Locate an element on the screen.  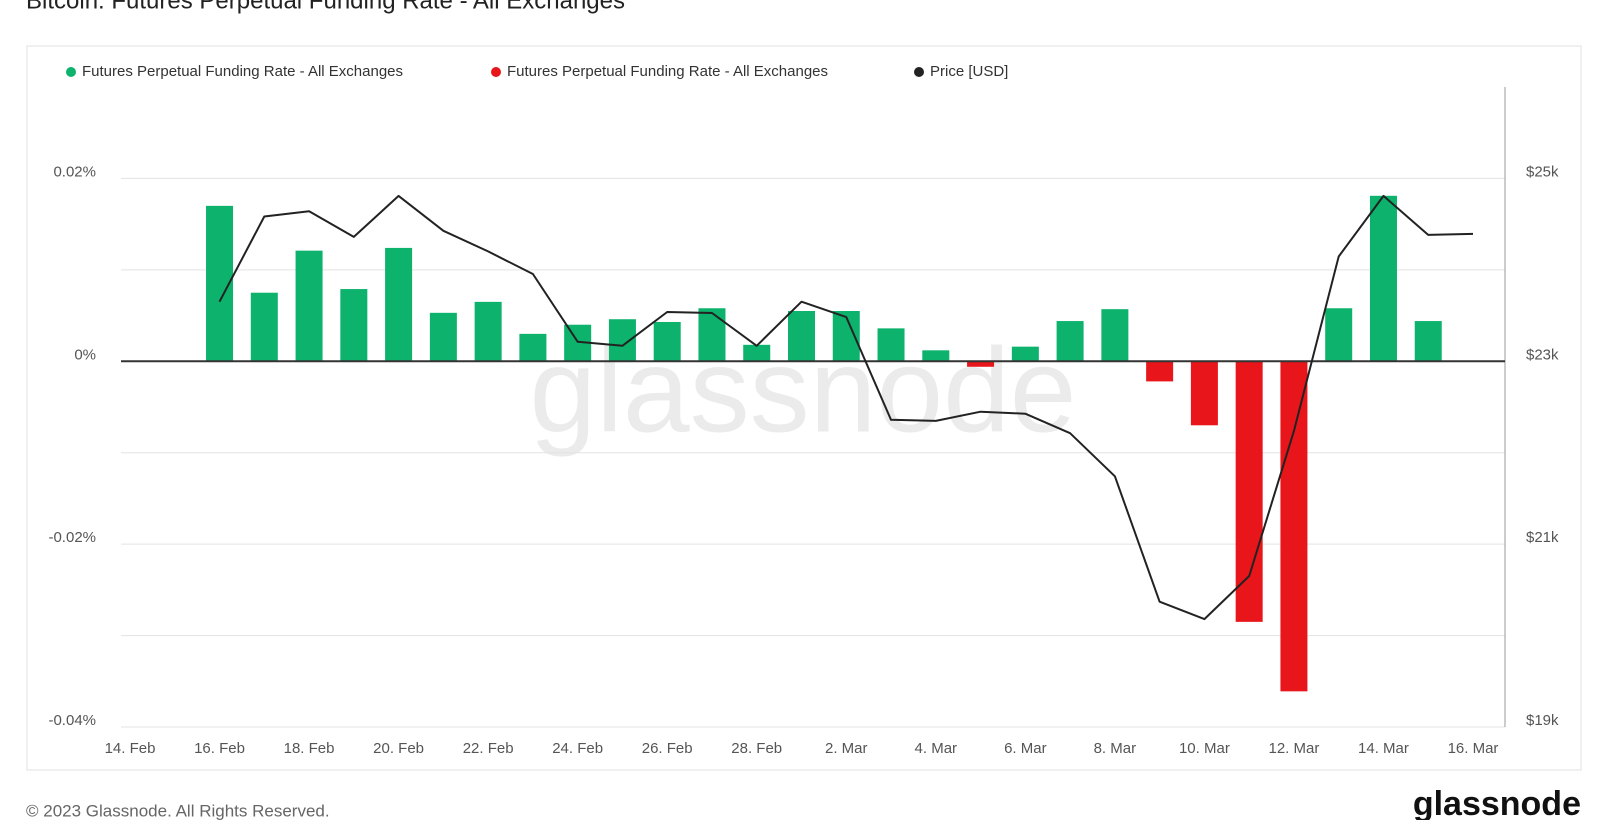
x-tick-label: 12. Mar is located at coordinates (1294, 748).